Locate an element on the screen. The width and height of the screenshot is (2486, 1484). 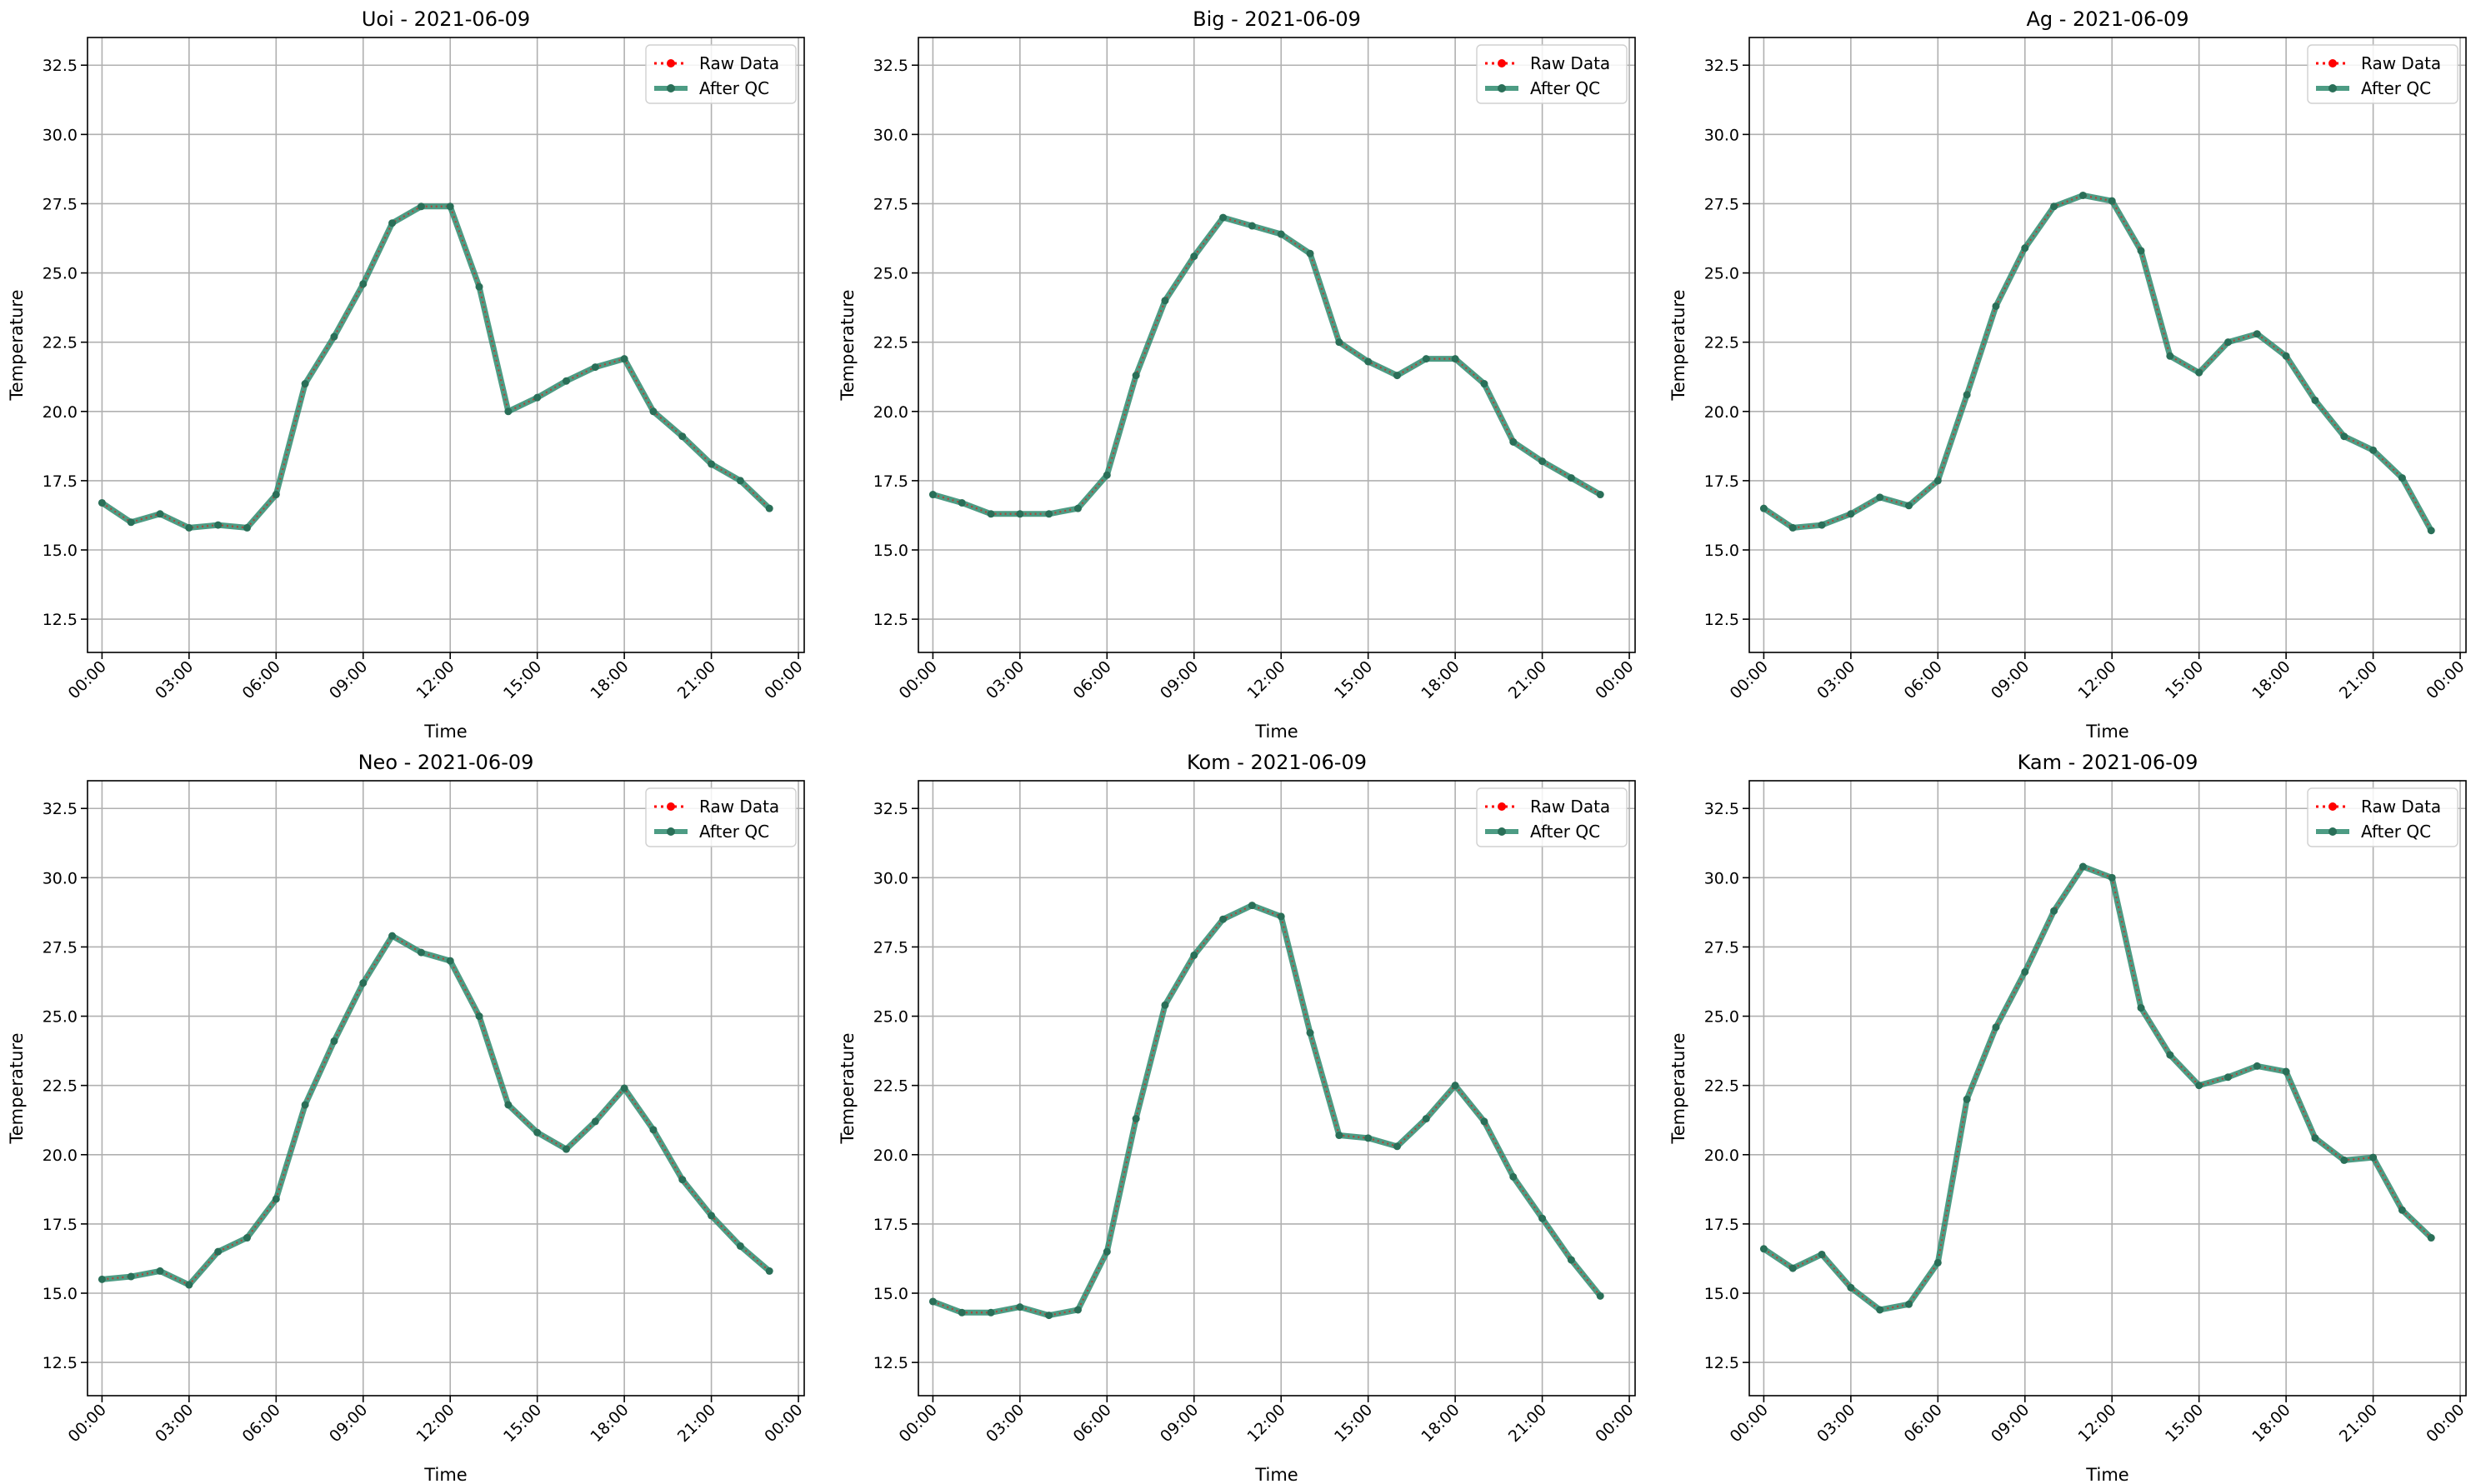
y-tick-label: 22.5 is located at coordinates (60, 343).